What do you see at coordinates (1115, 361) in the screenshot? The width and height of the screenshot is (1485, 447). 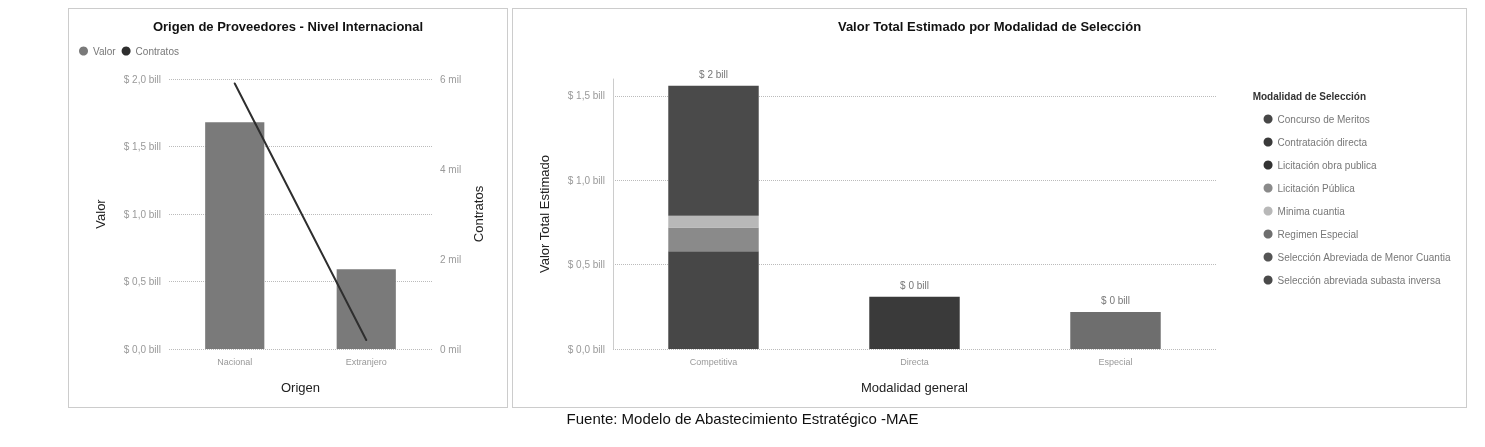 I see `x-tick-label: Especial` at bounding box center [1115, 361].